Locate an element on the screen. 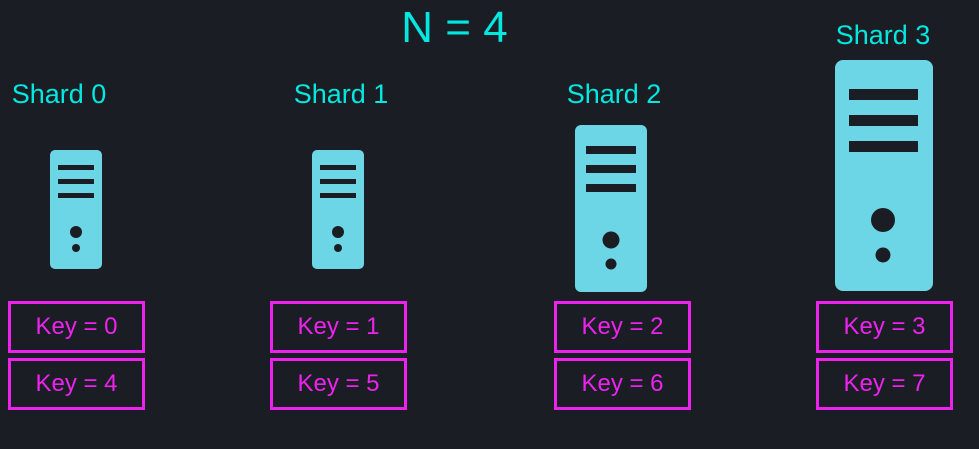  shard-1-label: Shard 1 is located at coordinates (341, 94).